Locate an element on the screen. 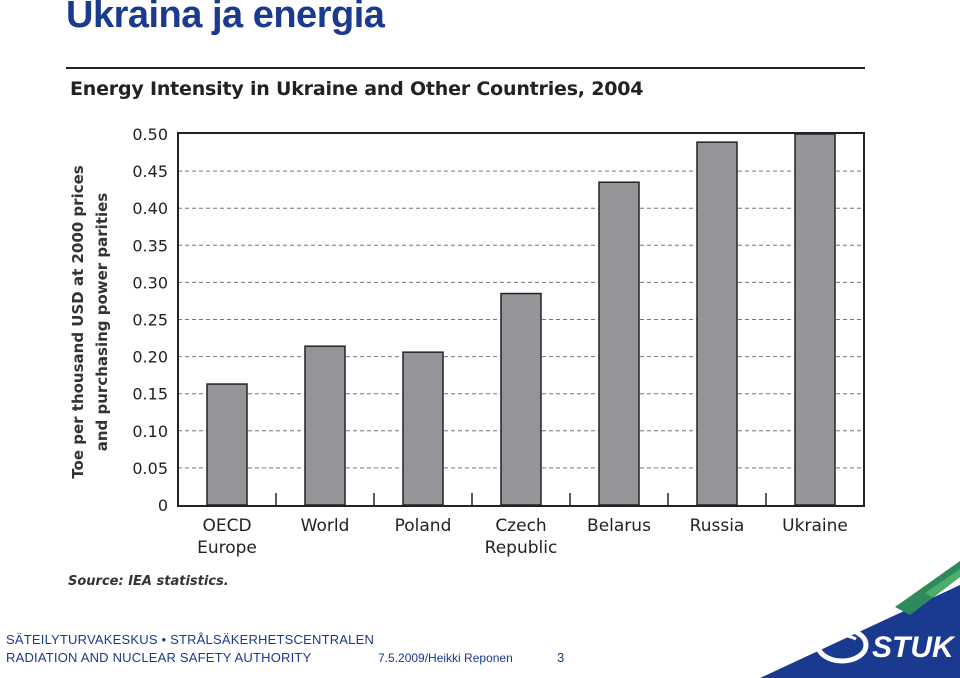  green-stripe is located at coordinates (927, 588).